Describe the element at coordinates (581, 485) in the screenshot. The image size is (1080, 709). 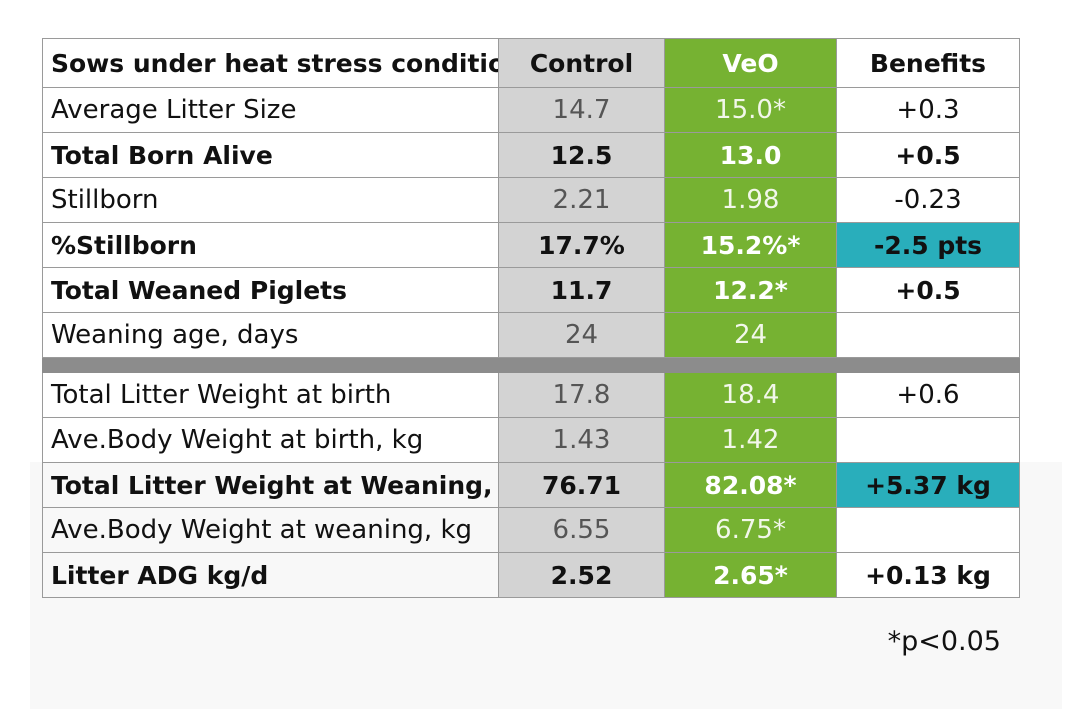
I see `control-value: 76.71` at that location.